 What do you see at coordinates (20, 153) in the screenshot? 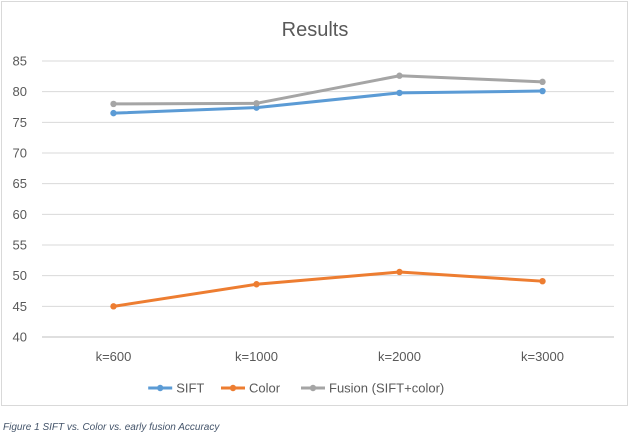
I see `y-tick-label: 70` at bounding box center [20, 153].